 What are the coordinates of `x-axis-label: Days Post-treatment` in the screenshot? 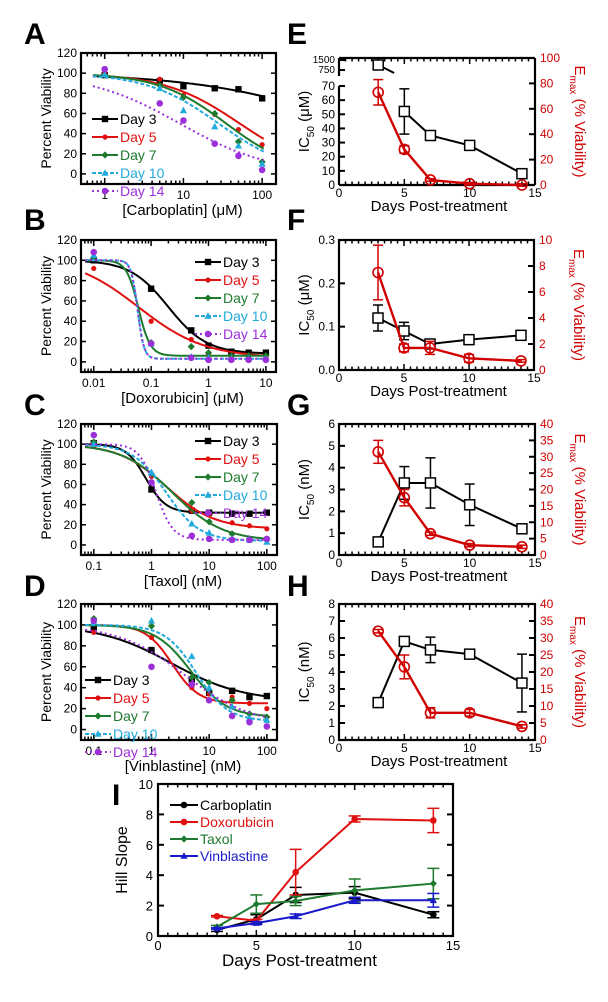 It's located at (439, 391).